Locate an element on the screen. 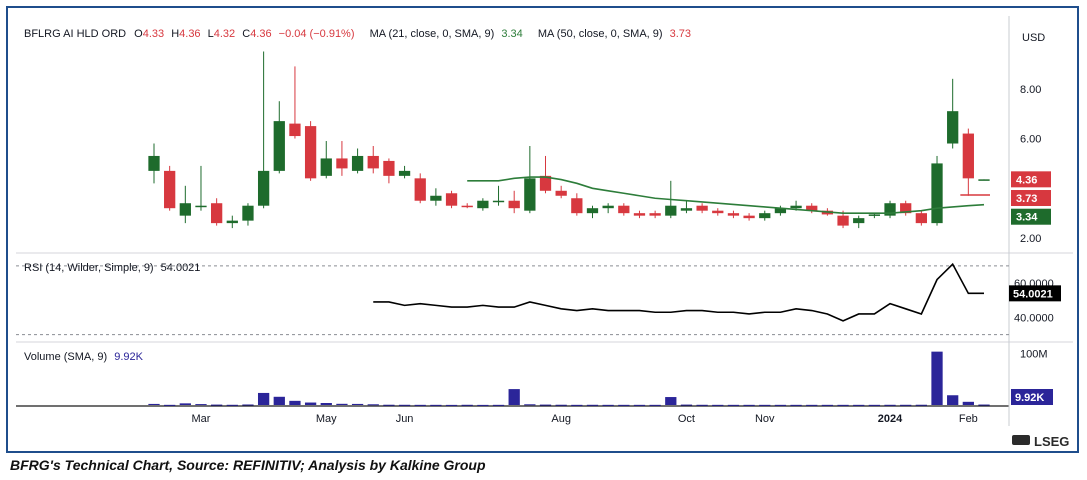 This screenshot has width=1087, height=480. svg-text: Volume (SMA, 9) 9.92K is located at coordinates (84, 357).